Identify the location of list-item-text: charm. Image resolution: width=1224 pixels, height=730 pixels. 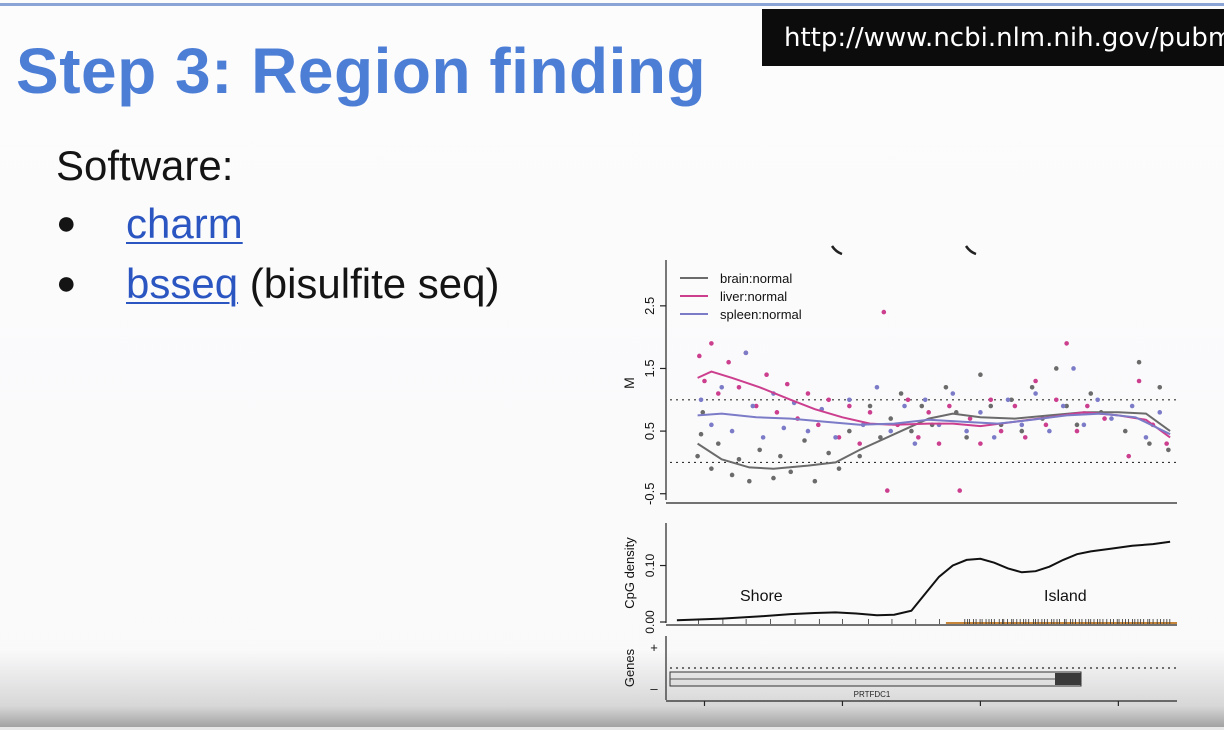
(184, 224).